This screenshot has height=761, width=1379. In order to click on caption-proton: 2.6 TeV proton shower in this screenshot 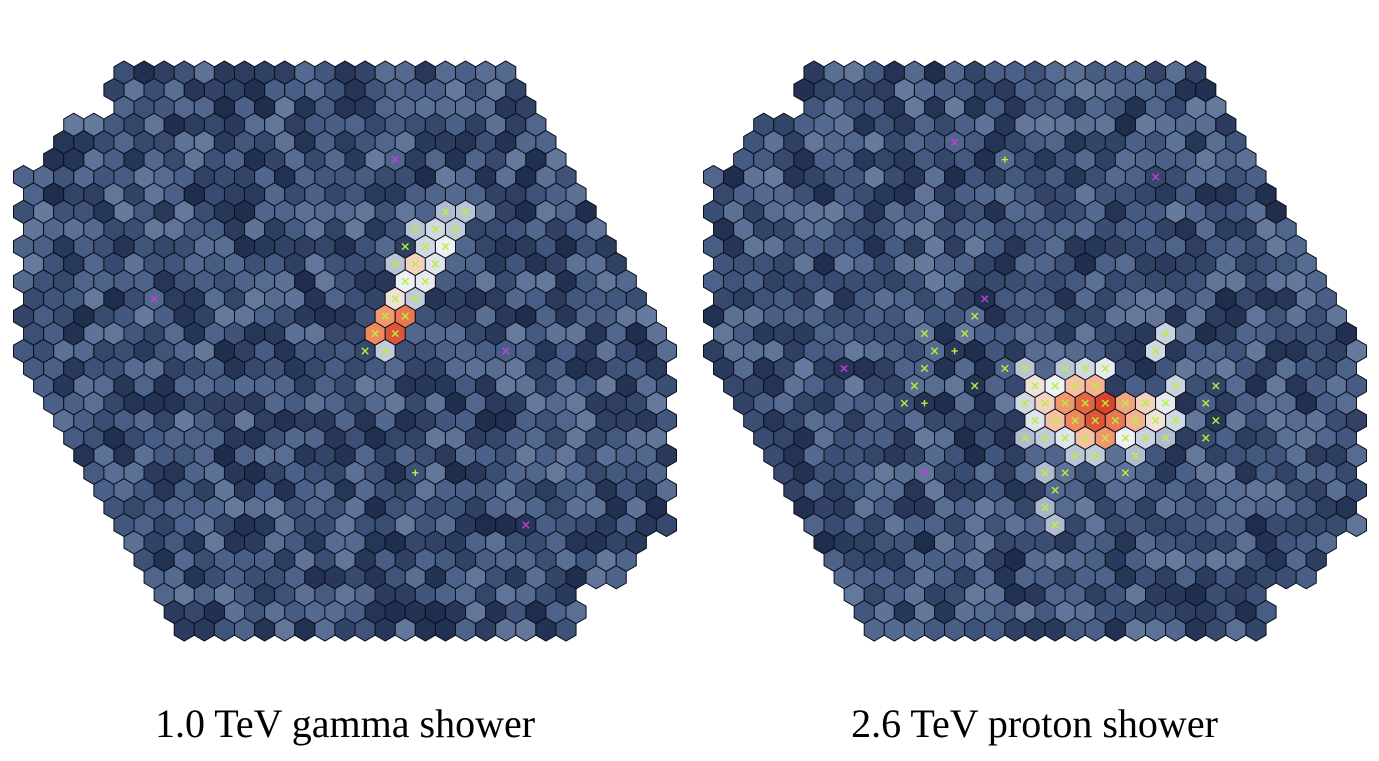, I will do `click(1034, 723)`.